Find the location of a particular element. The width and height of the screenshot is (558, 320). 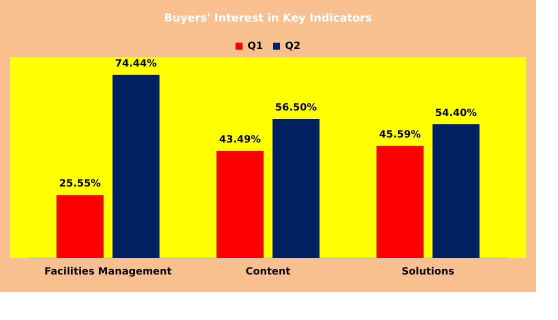

data-label: 45.59% is located at coordinates (400, 134).